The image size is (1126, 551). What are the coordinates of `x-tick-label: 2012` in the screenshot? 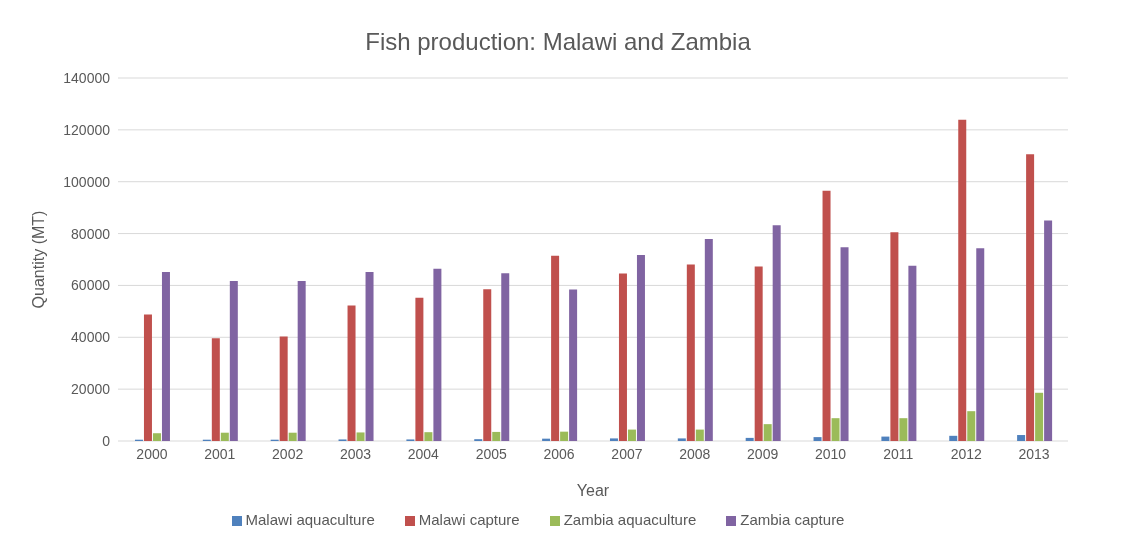 It's located at (966, 453).